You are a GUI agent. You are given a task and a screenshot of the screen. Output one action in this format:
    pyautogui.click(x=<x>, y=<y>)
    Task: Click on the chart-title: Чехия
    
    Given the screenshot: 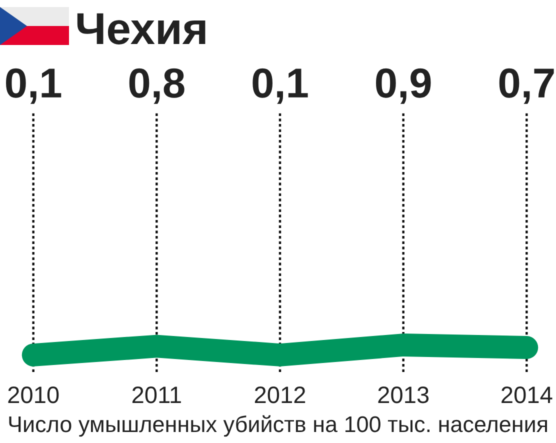 What is the action you would take?
    pyautogui.click(x=141, y=28)
    